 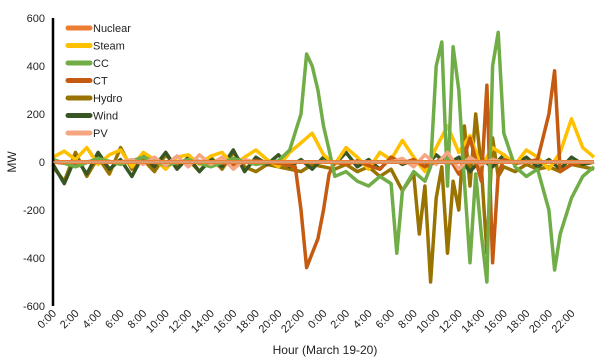 I want to click on x-axis-title: Hour (March 19-20), so click(x=325, y=350).